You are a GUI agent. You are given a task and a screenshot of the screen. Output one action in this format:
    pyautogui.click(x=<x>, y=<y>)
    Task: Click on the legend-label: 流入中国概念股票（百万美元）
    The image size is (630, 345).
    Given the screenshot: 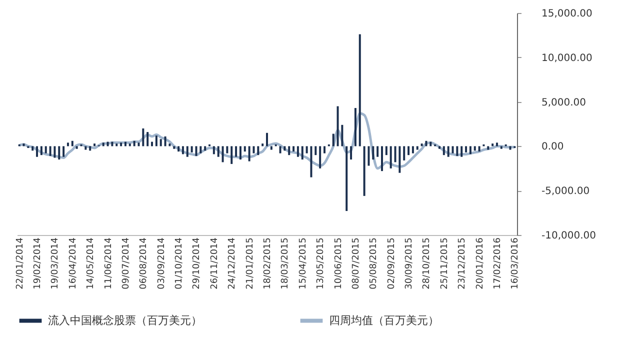 What is the action you would take?
    pyautogui.click(x=125, y=320)
    